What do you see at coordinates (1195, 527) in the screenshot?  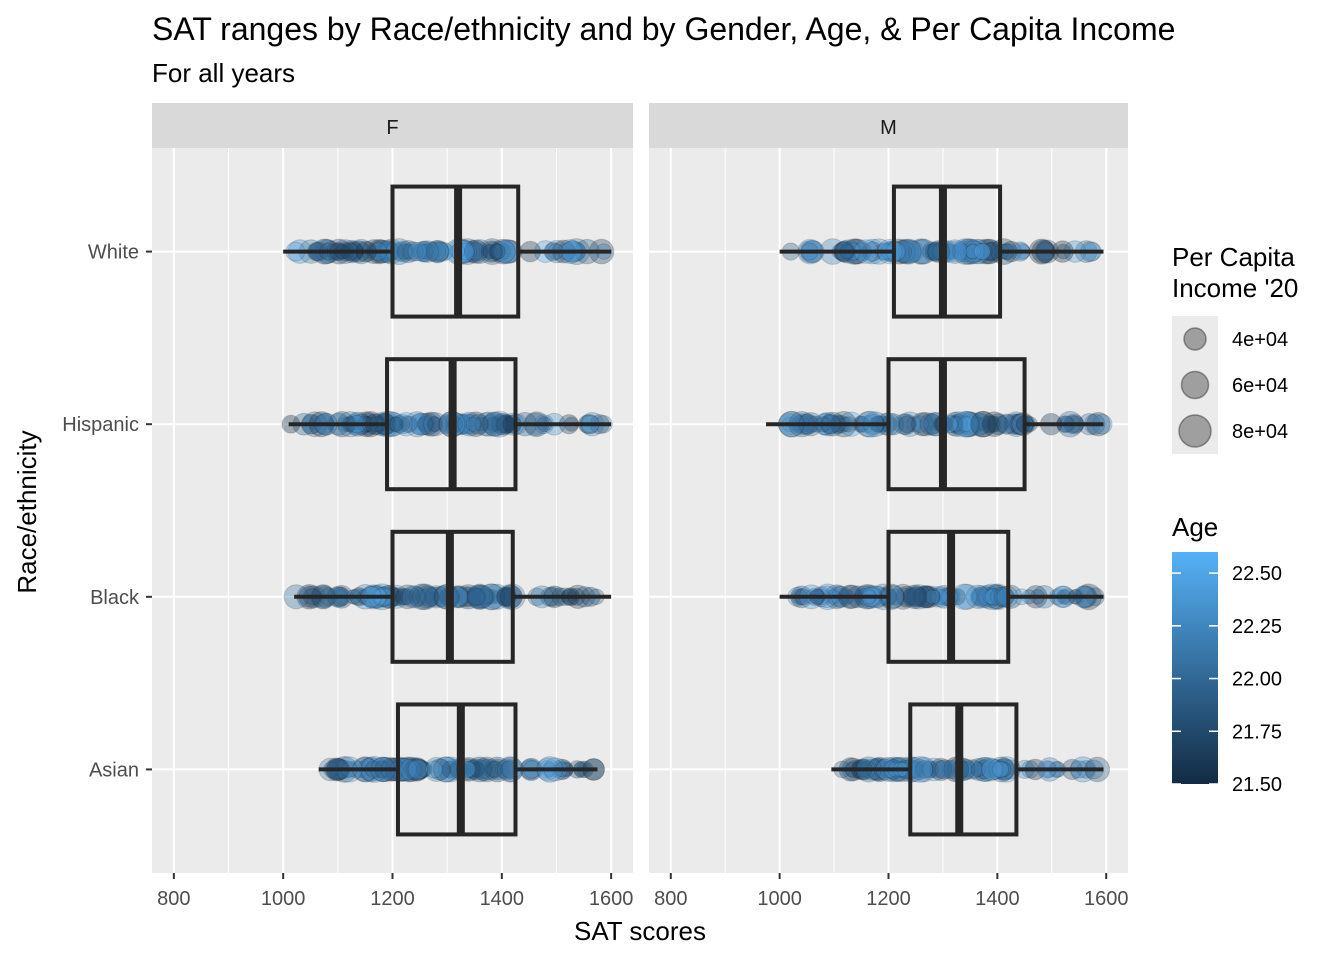 I see `color-legend-title: Age` at bounding box center [1195, 527].